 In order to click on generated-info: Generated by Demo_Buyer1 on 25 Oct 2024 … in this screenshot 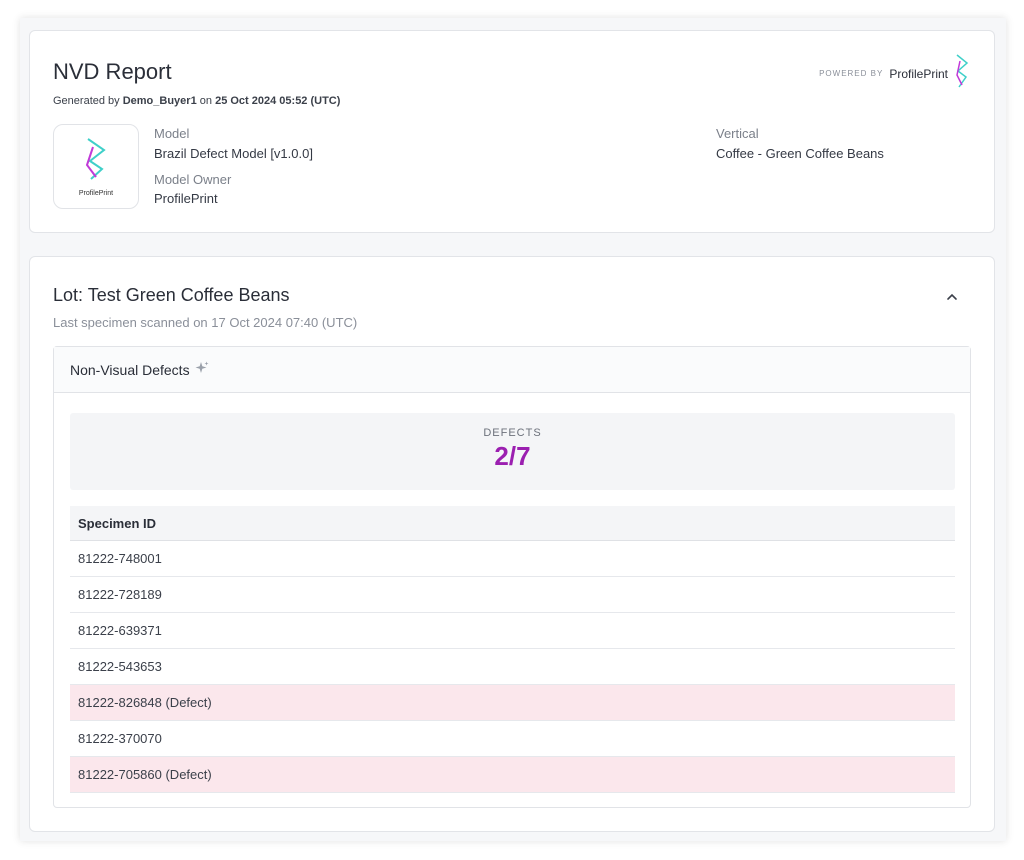, I will do `click(196, 101)`.